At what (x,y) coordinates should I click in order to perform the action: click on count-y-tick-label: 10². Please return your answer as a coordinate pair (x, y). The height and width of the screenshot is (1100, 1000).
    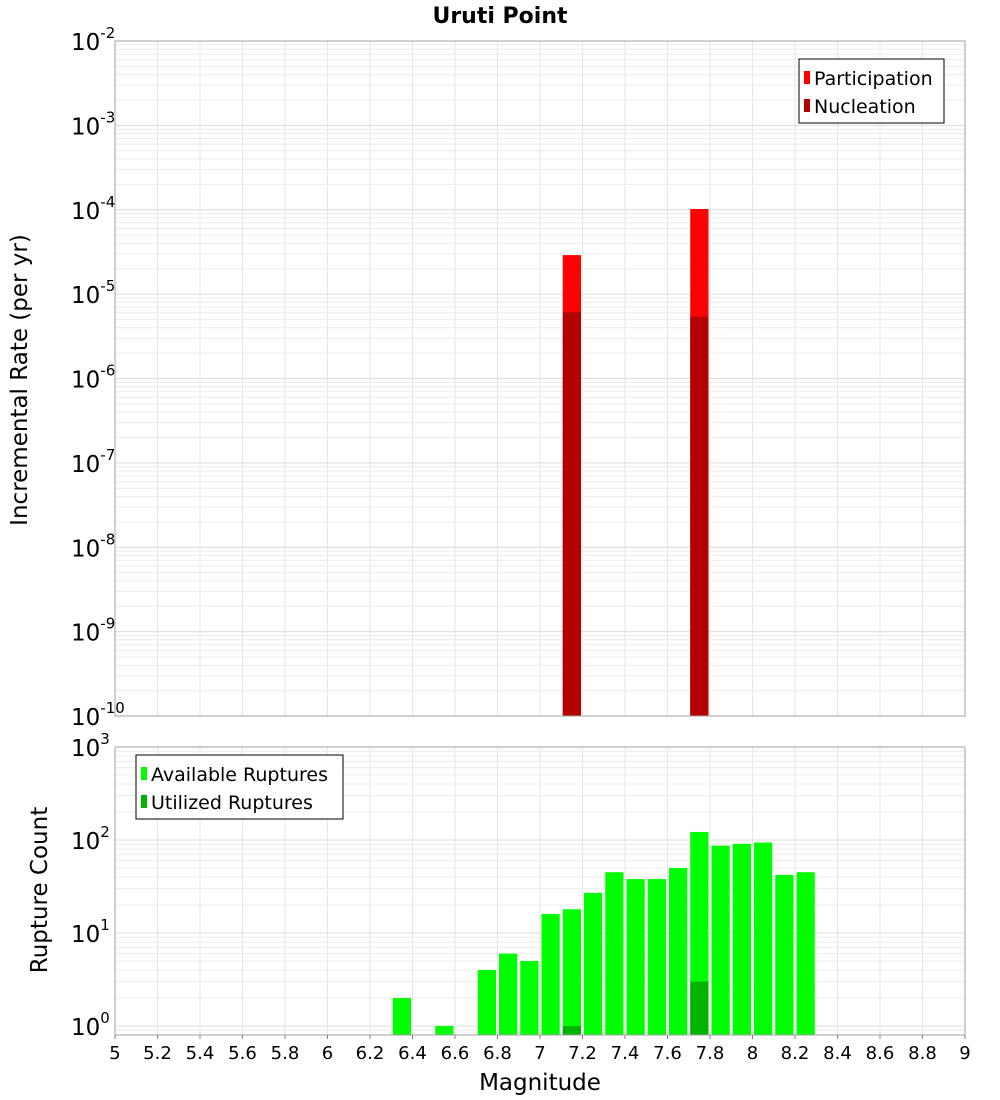
    Looking at the image, I should click on (90, 839).